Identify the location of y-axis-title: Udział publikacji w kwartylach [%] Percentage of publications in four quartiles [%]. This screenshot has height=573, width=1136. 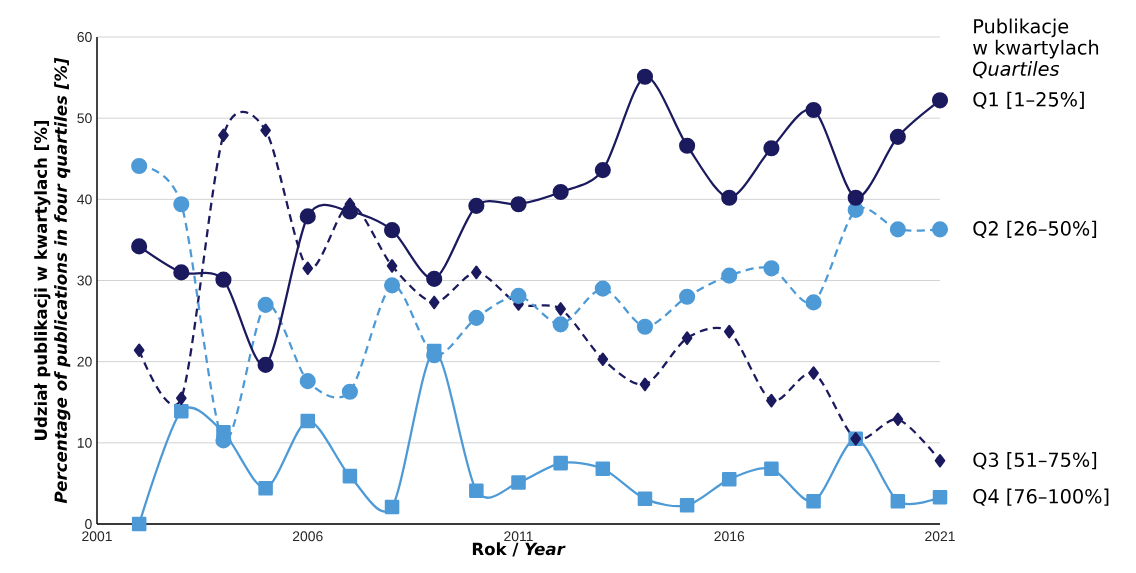
(52, 280).